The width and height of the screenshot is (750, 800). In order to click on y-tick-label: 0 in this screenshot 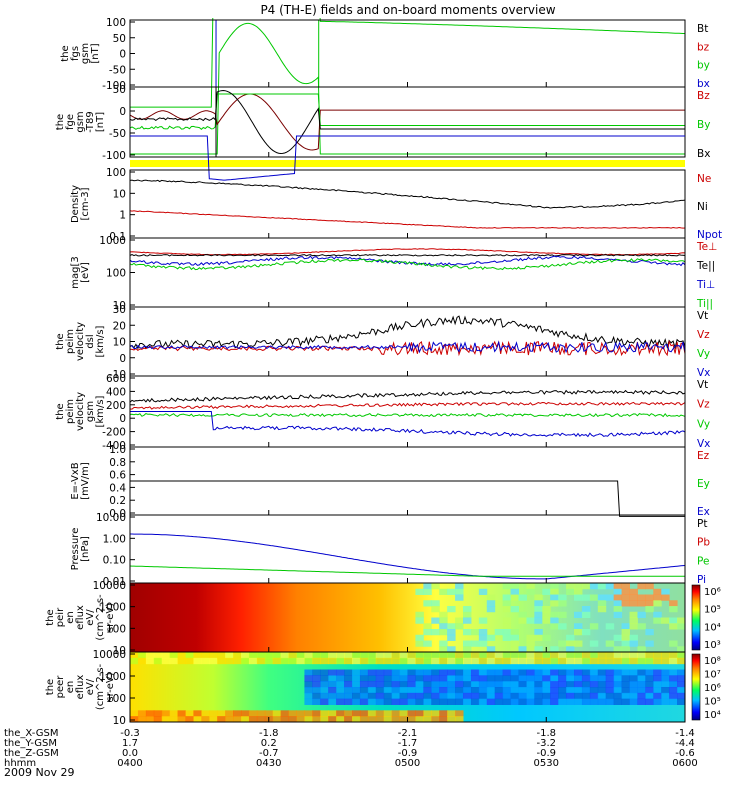, I will do `click(122, 112)`.